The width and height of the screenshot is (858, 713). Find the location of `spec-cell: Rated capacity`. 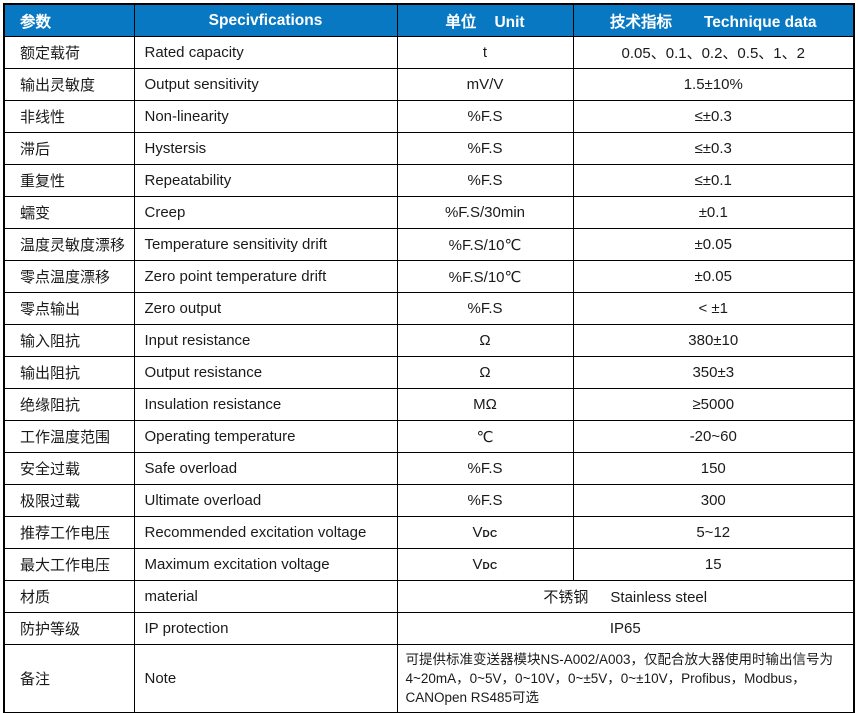

spec-cell: Rated capacity is located at coordinates (265, 52).